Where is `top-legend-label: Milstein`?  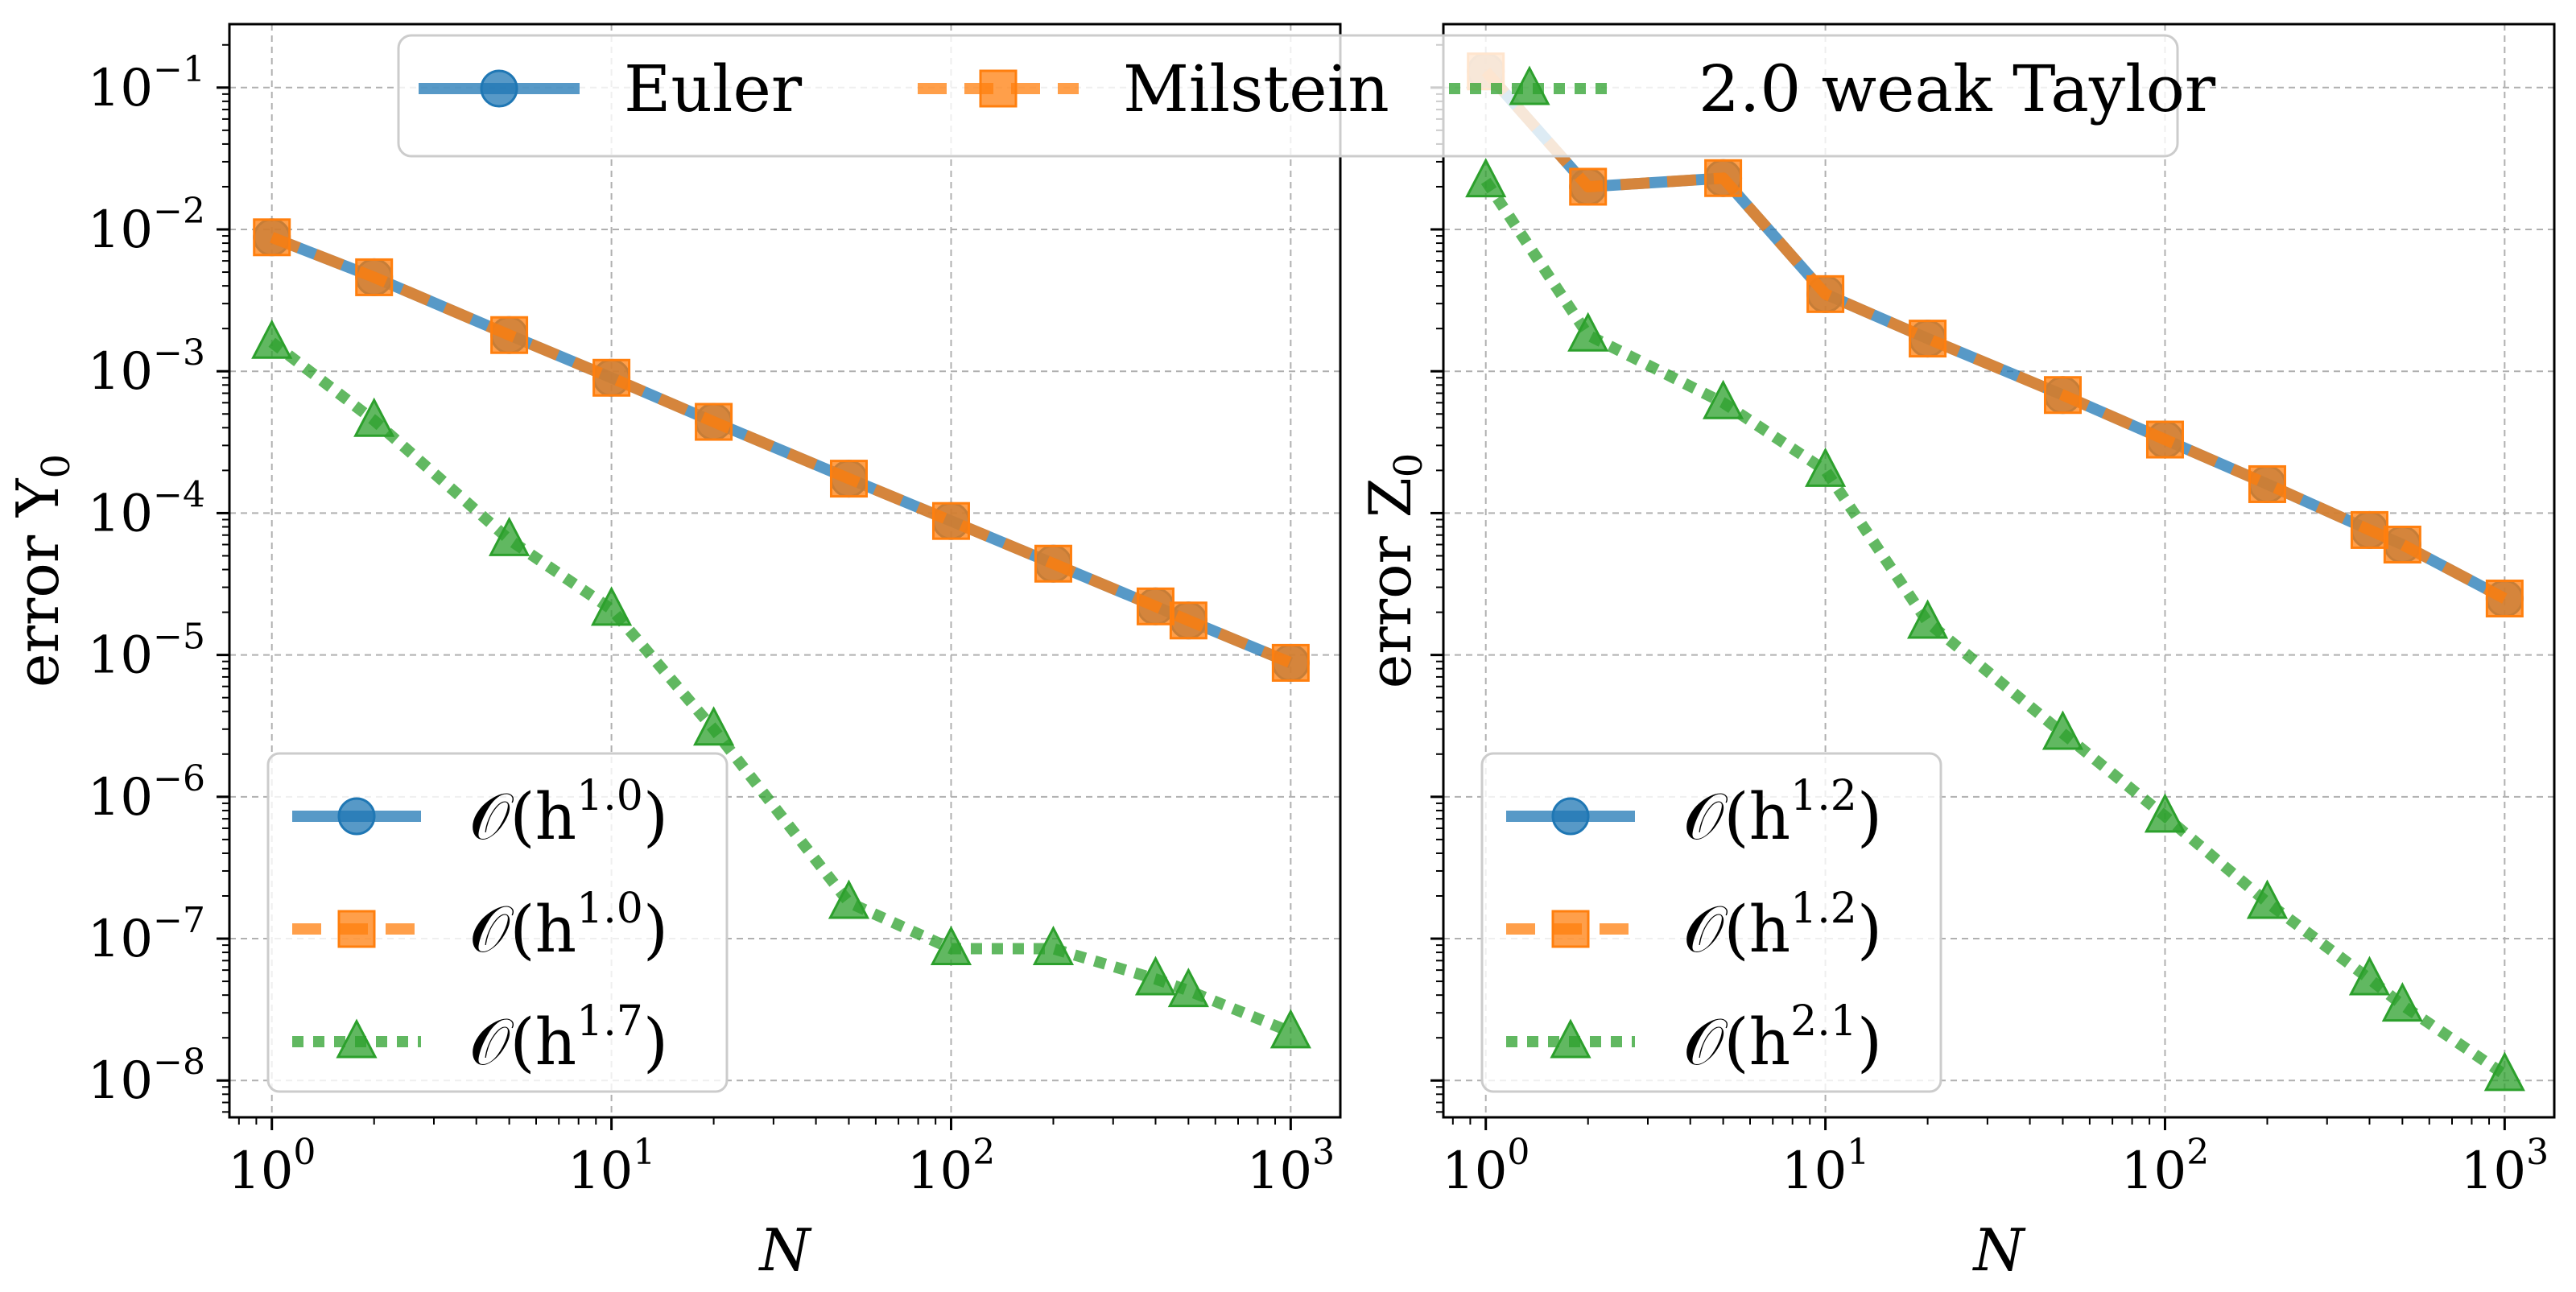
top-legend-label: Milstein is located at coordinates (1256, 89).